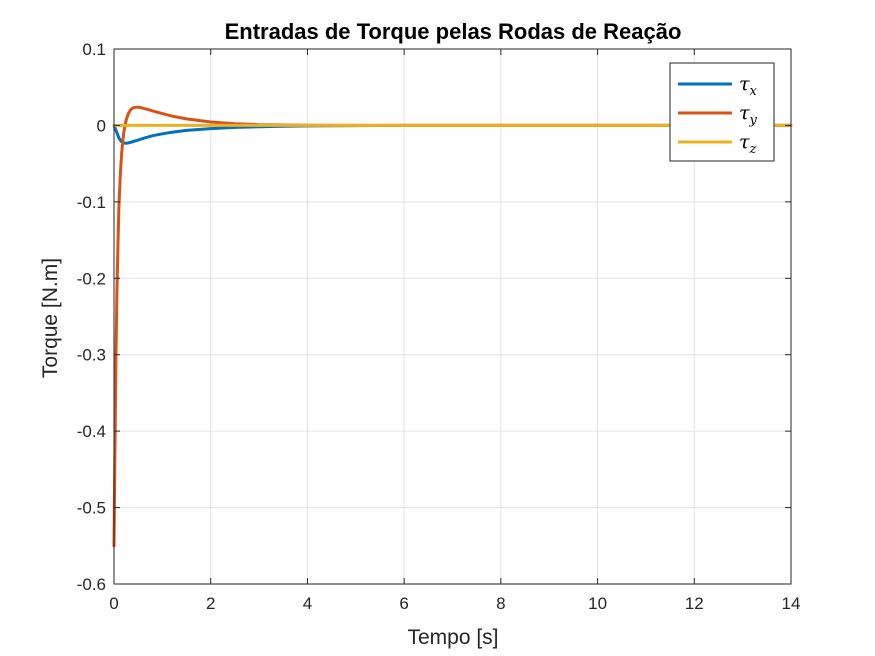 Image resolution: width=875 pixels, height=656 pixels. I want to click on y-axis-label: Torque [N.m], so click(50, 318).